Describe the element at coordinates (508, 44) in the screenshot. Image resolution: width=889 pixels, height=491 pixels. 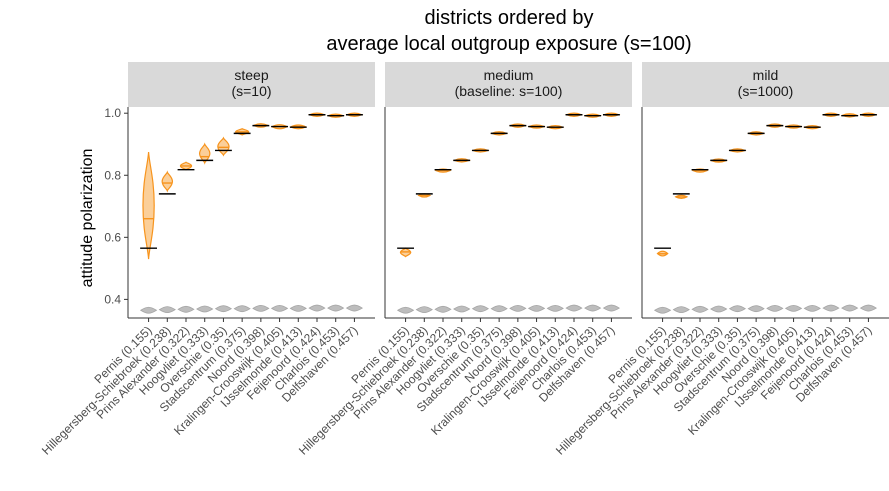
I see `chart-title-line-2: average local outgroup exposure (s=100)` at that location.